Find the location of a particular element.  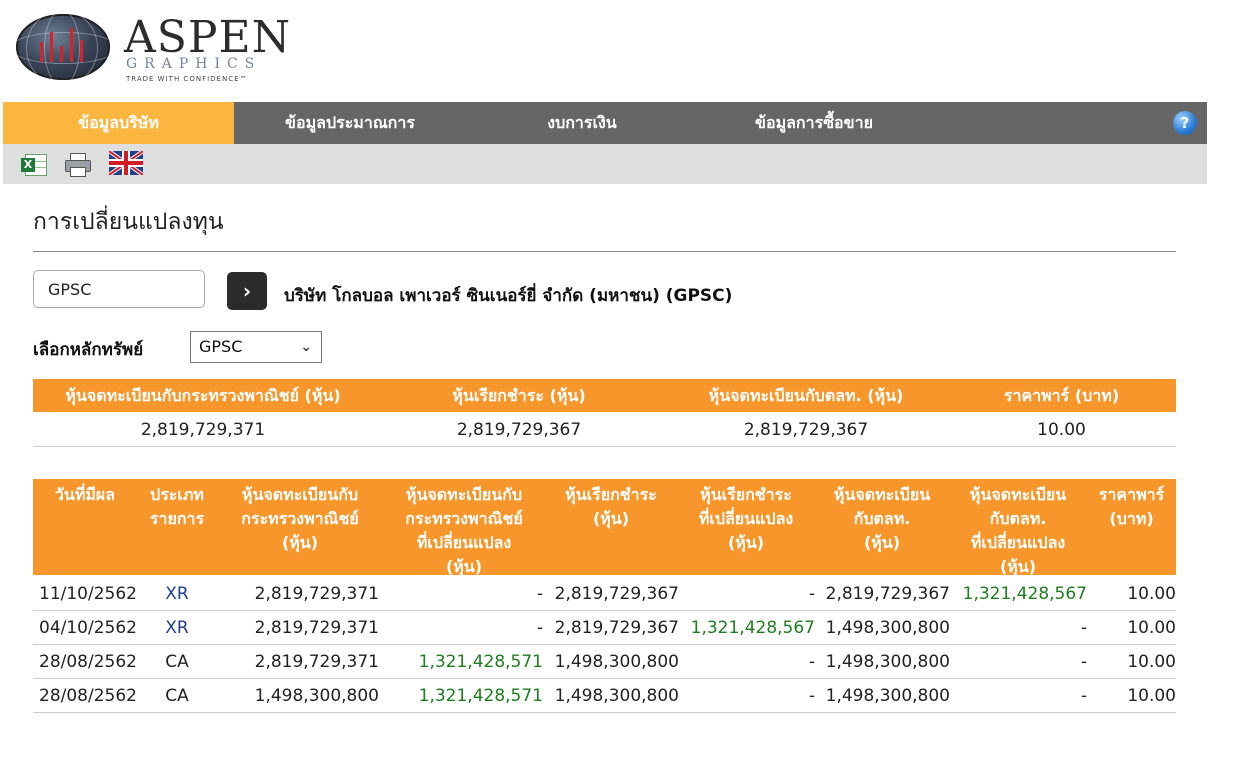

logo-subtitle: GRAPHICS is located at coordinates (194, 64).